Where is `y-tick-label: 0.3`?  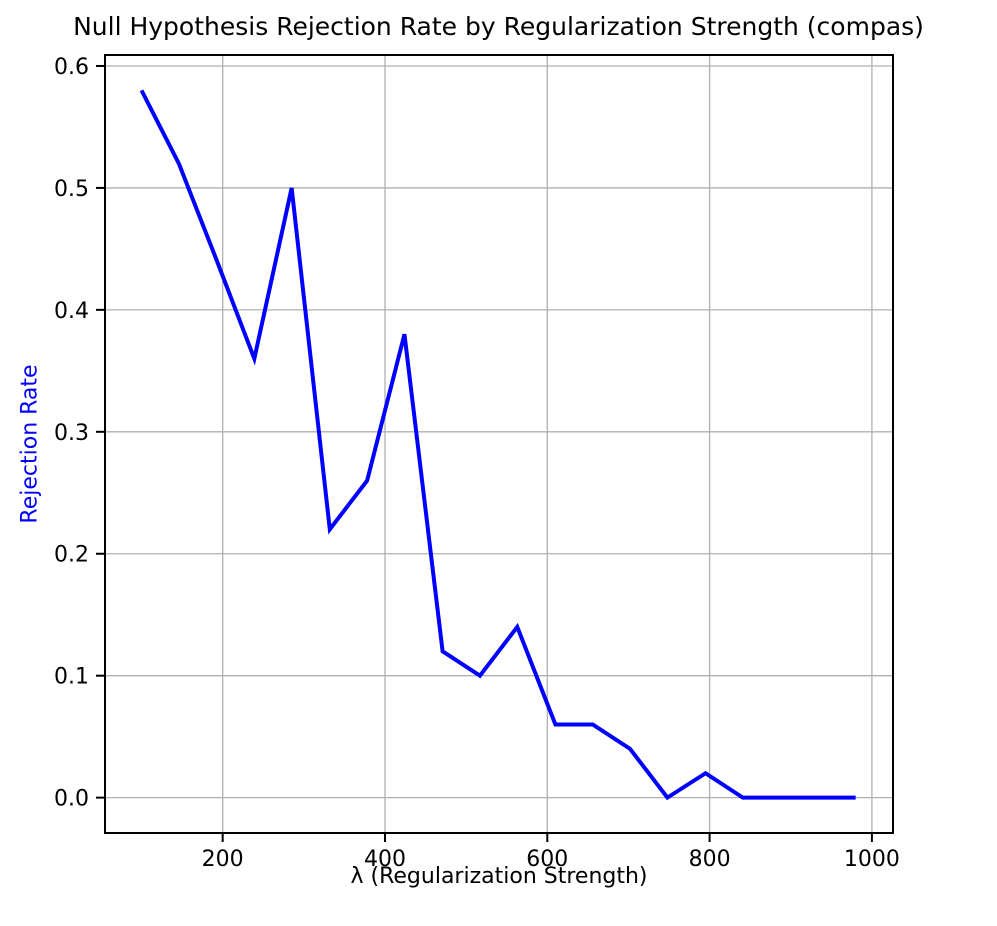
y-tick-label: 0.3 is located at coordinates (71, 433).